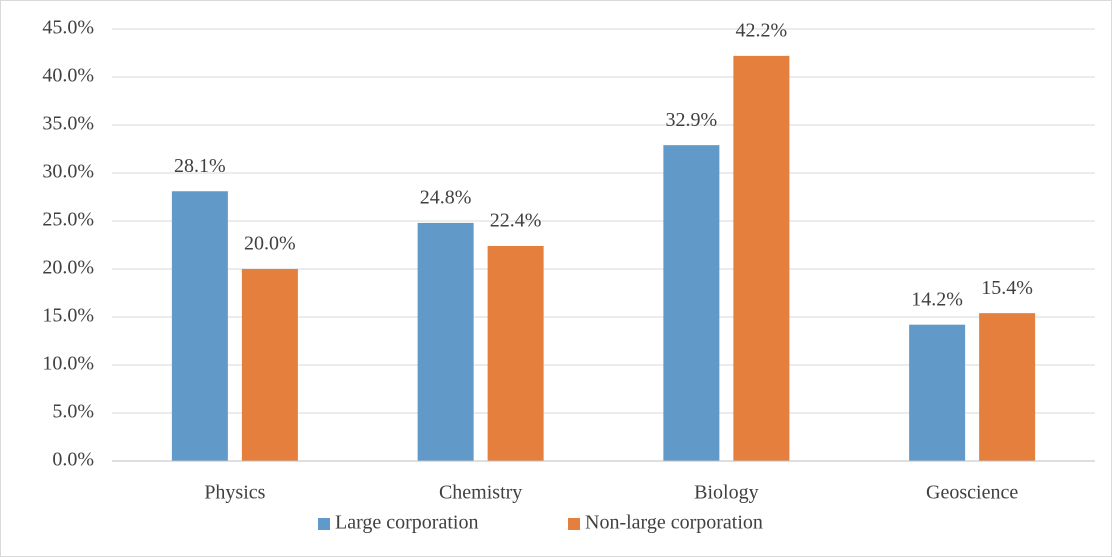 The width and height of the screenshot is (1112, 557). What do you see at coordinates (234, 493) in the screenshot?
I see `x-tick-label: Physics` at bounding box center [234, 493].